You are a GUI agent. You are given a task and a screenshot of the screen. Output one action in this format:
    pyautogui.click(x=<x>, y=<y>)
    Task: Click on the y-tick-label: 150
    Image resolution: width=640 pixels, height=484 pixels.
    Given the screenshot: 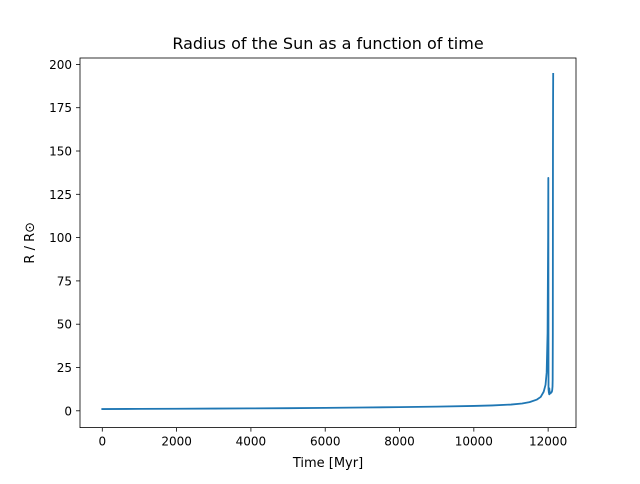 What is the action you would take?
    pyautogui.click(x=60, y=152)
    